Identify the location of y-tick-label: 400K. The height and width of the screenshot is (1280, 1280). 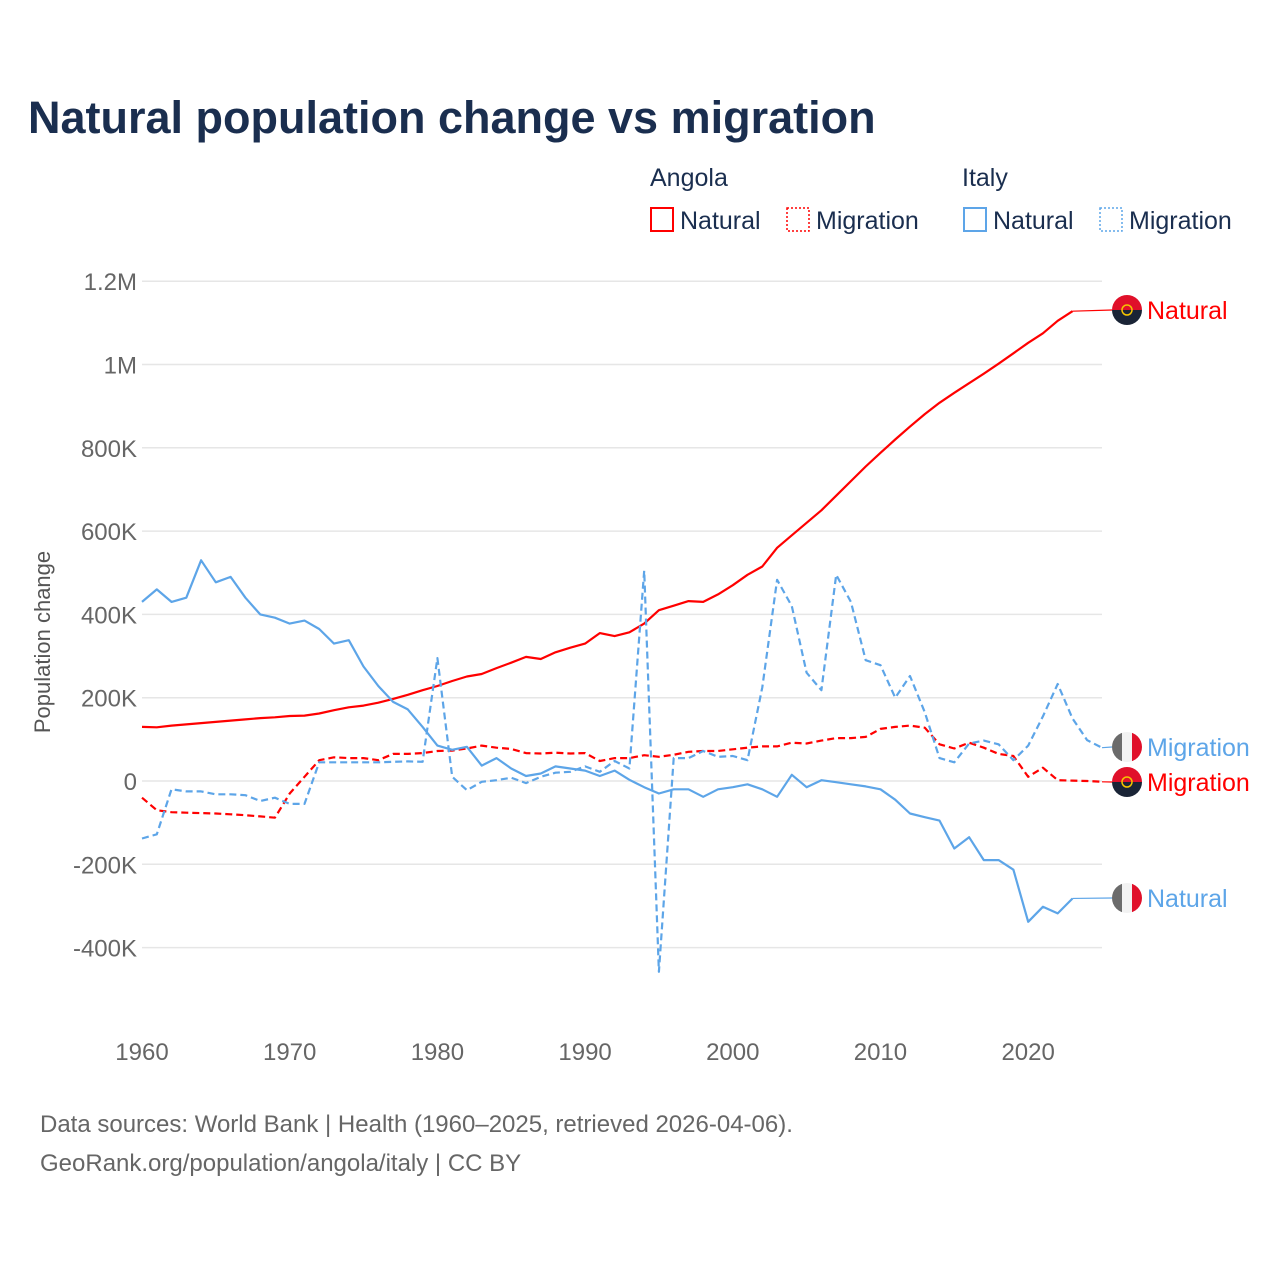
(109, 615).